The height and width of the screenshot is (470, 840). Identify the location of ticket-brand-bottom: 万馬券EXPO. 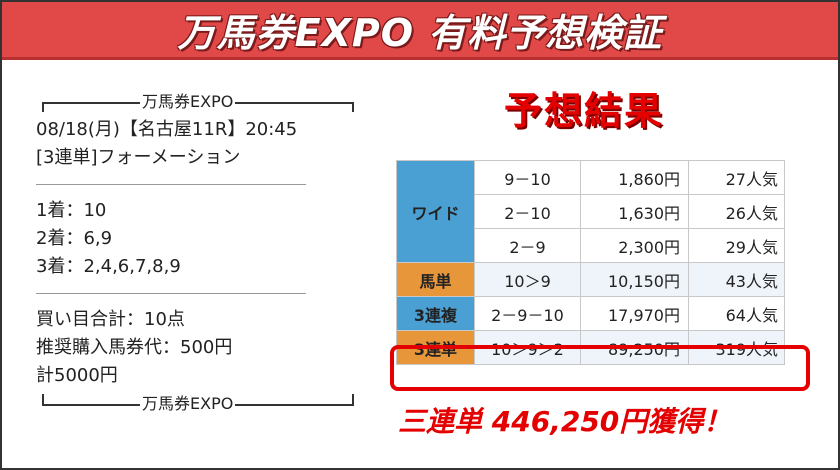
(195, 404).